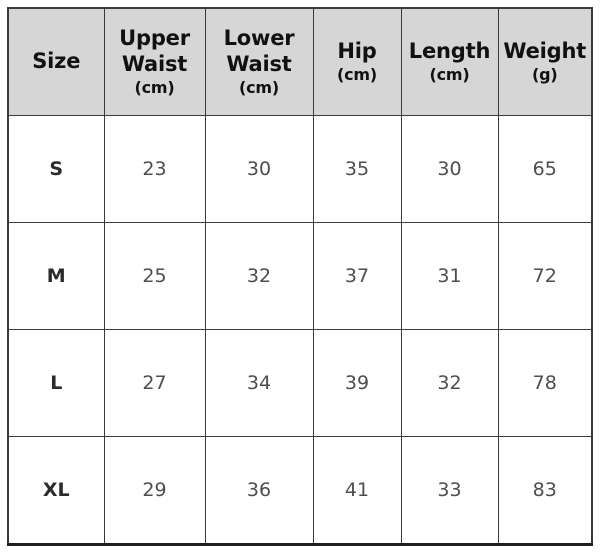 The width and height of the screenshot is (600, 552). Describe the element at coordinates (357, 275) in the screenshot. I see `cell-hip: 37` at that location.